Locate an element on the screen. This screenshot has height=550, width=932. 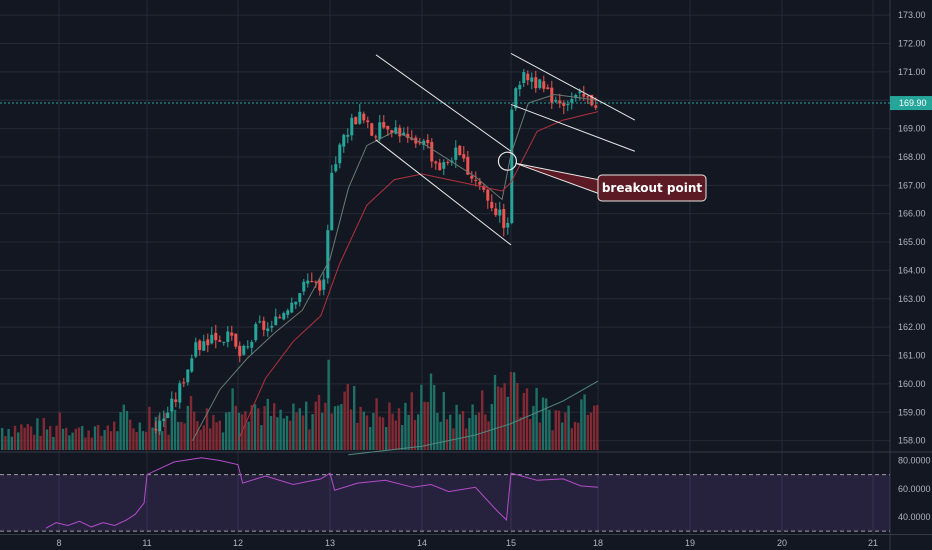
rsi-tick-label: 80.0000 is located at coordinates (914, 460).